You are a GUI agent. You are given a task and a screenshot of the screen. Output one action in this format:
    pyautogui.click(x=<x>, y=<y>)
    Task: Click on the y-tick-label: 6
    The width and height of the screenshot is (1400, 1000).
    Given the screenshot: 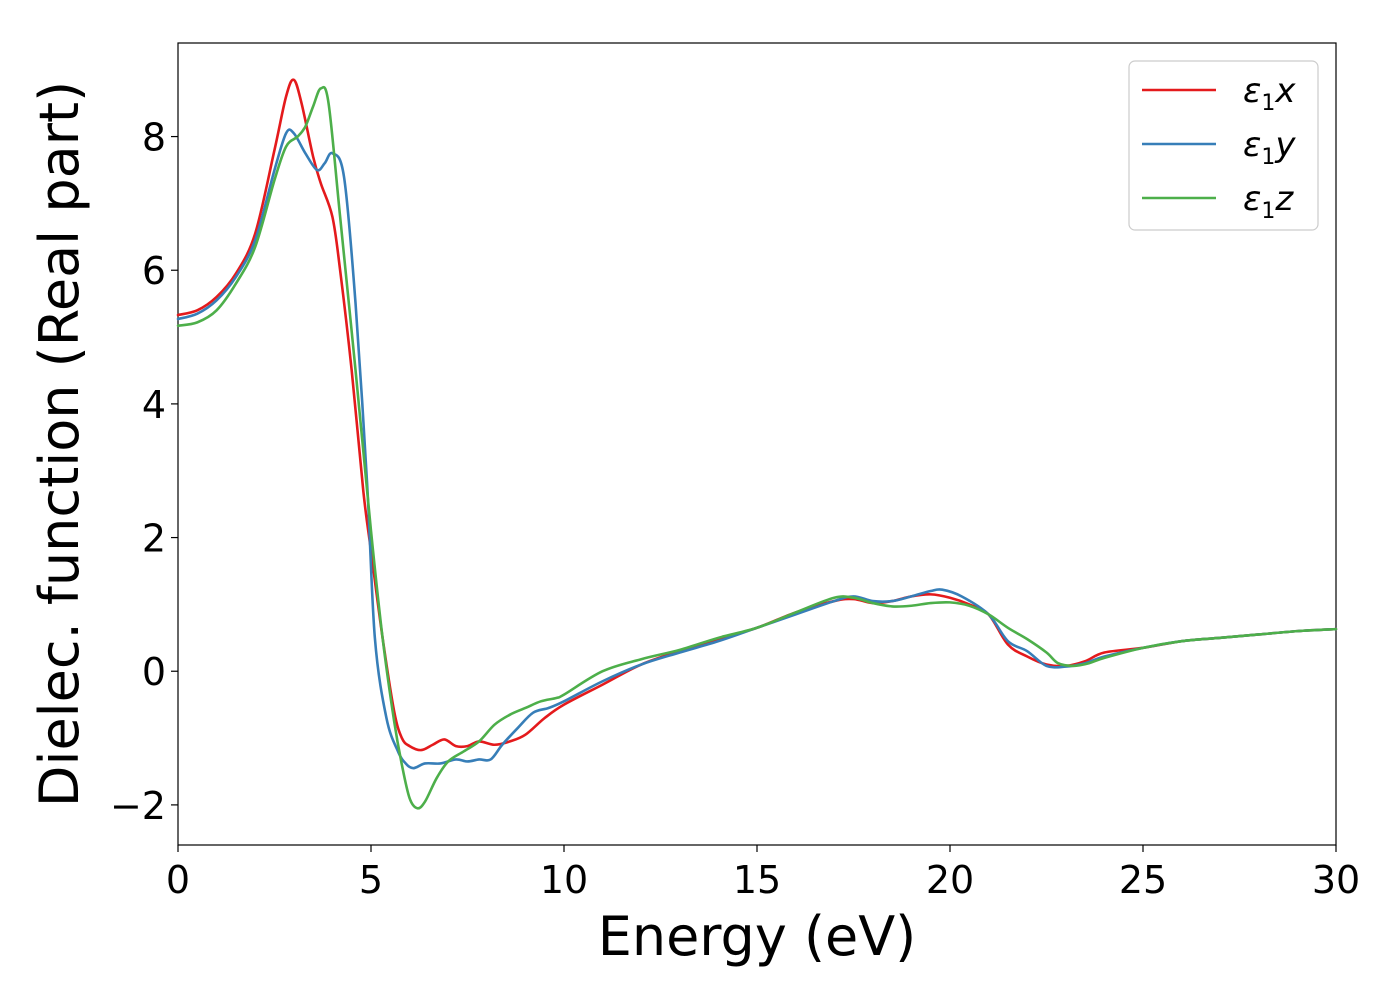 What is the action you would take?
    pyautogui.click(x=154, y=271)
    